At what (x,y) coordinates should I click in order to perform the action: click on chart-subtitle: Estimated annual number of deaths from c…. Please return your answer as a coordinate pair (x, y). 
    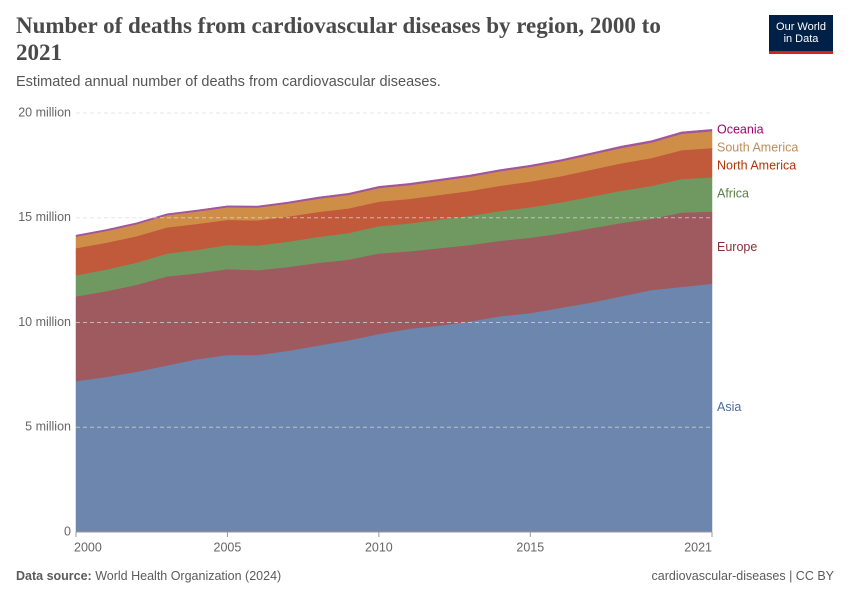
    Looking at the image, I should click on (228, 82).